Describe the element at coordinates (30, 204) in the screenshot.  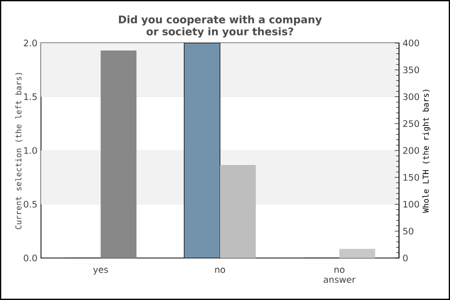
I see `y-tick-label: 0.5` at that location.